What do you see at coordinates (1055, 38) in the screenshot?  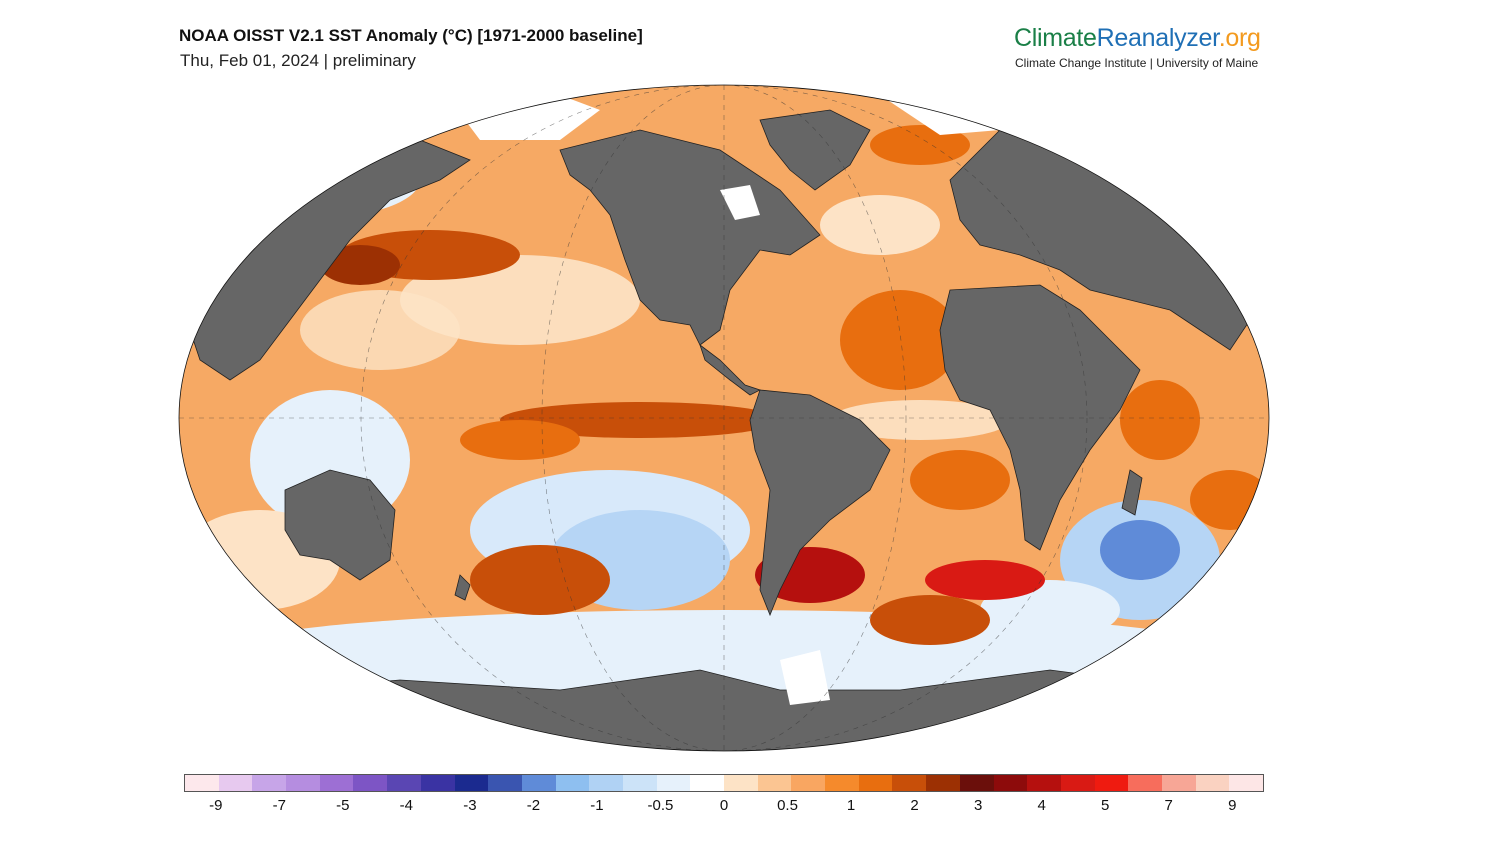 I see `brand-climate: Climate` at bounding box center [1055, 38].